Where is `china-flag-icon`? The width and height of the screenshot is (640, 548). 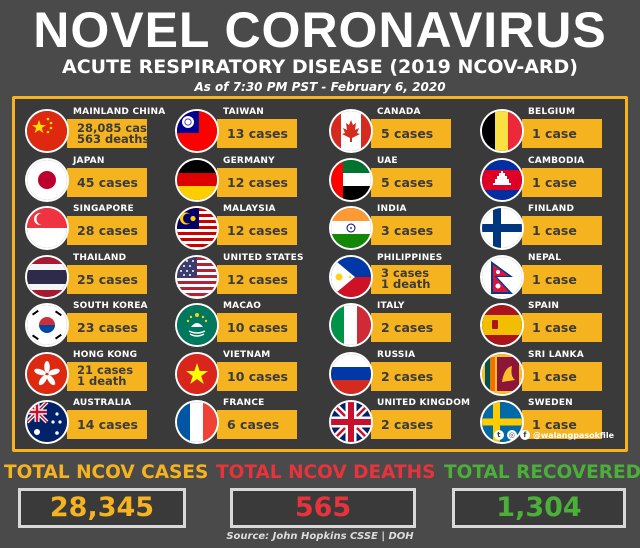
china-flag-icon is located at coordinates (47, 131).